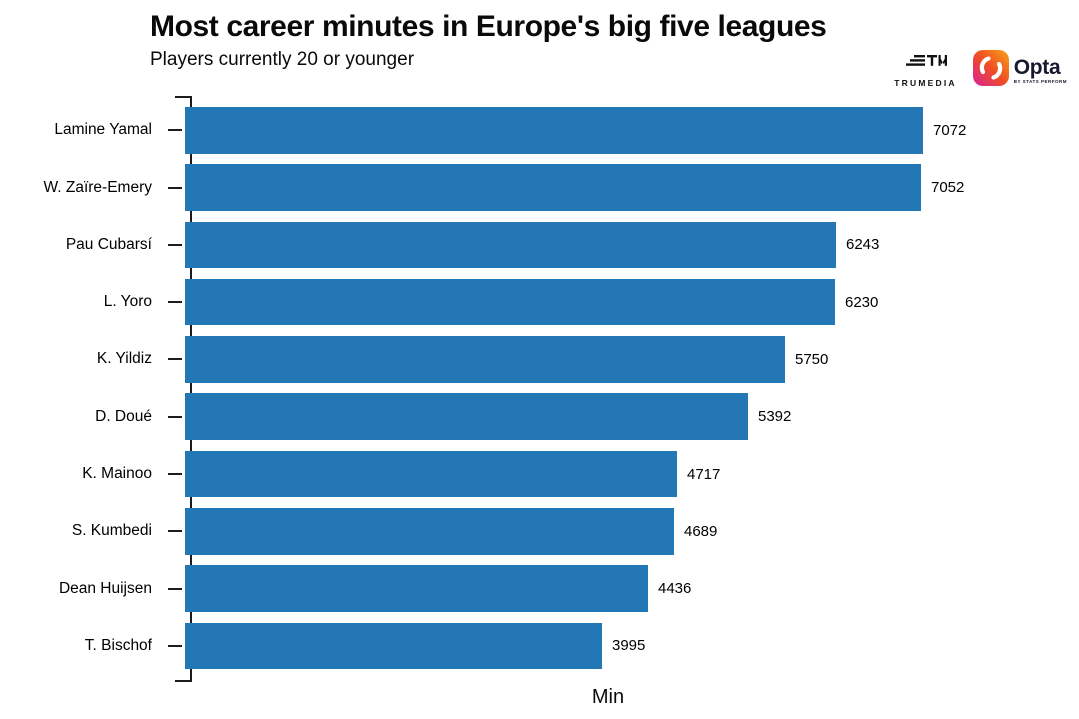 Image resolution: width=1079 pixels, height=719 pixels. Describe the element at coordinates (629, 646) in the screenshot. I see `value-label: 3995` at that location.